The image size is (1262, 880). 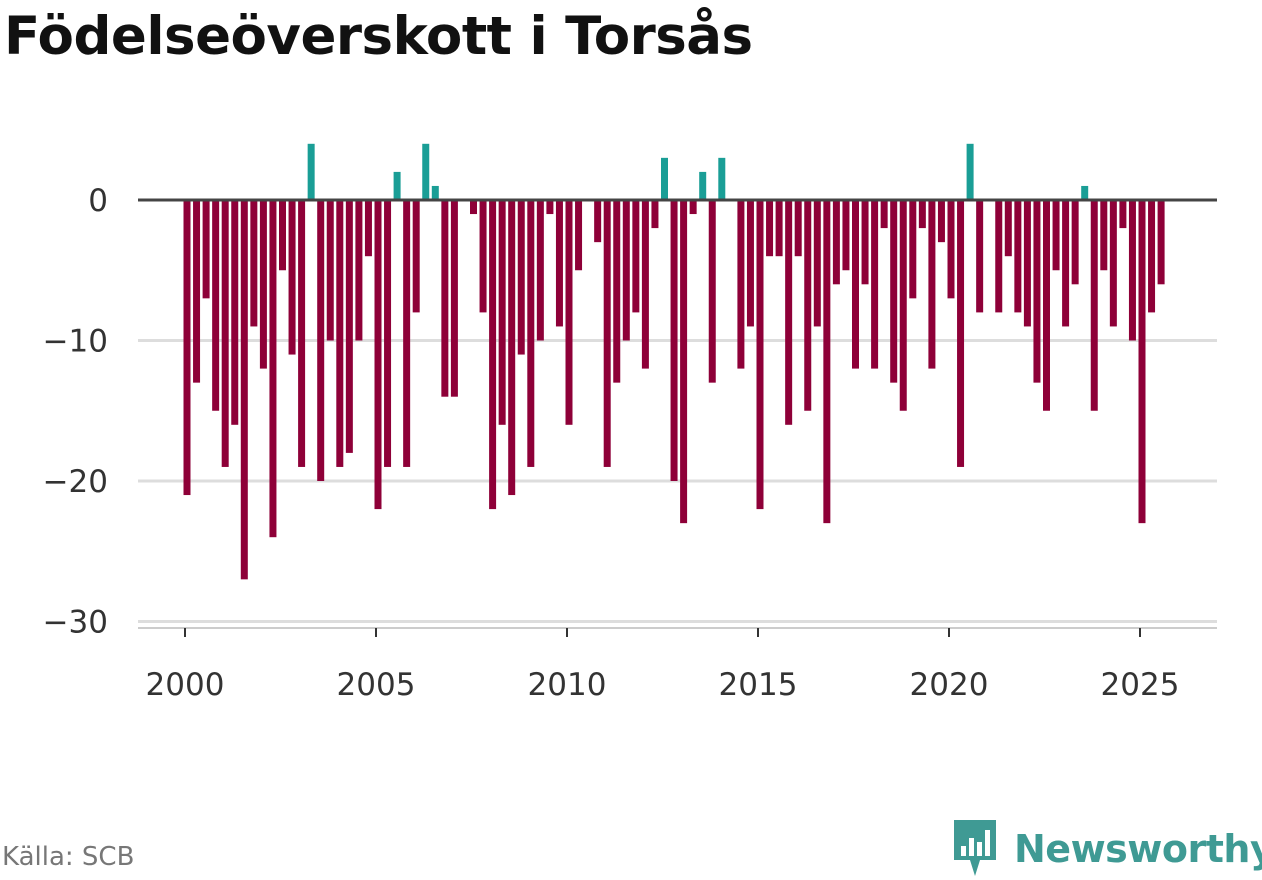 What do you see at coordinates (75, 482) in the screenshot?
I see `y-tick-label: −20` at bounding box center [75, 482].